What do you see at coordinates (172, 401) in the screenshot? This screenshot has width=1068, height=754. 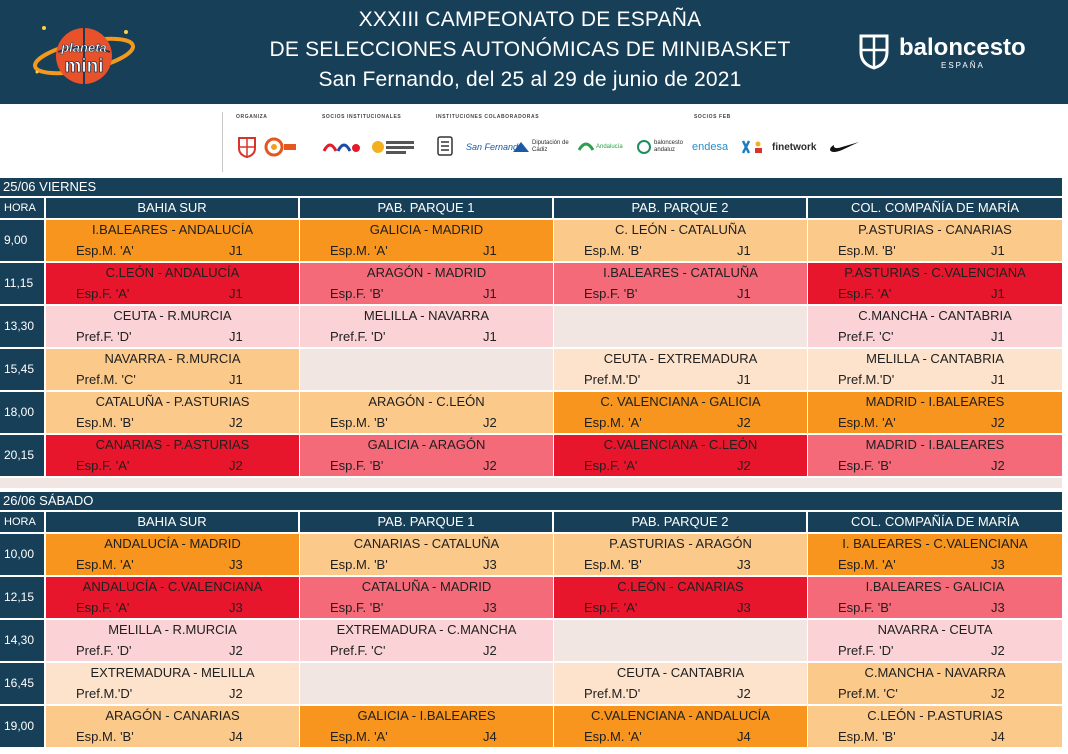 I see `match-teams: CATALUÑA - P.ASTURIAS` at bounding box center [172, 401].